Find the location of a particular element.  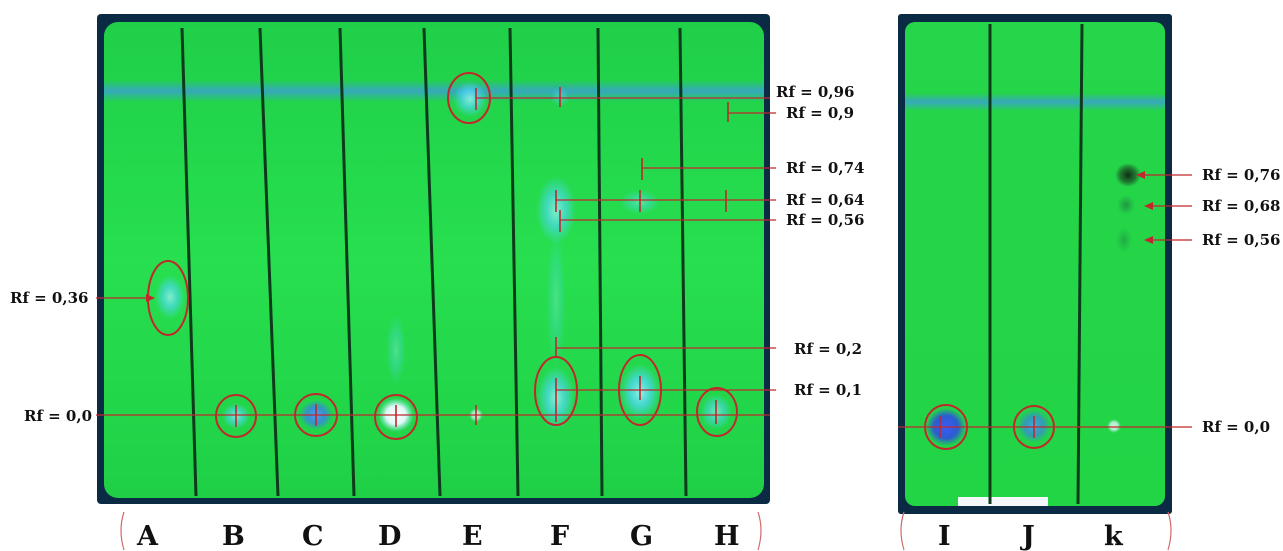

spot-k-base is located at coordinates (1114, 426).